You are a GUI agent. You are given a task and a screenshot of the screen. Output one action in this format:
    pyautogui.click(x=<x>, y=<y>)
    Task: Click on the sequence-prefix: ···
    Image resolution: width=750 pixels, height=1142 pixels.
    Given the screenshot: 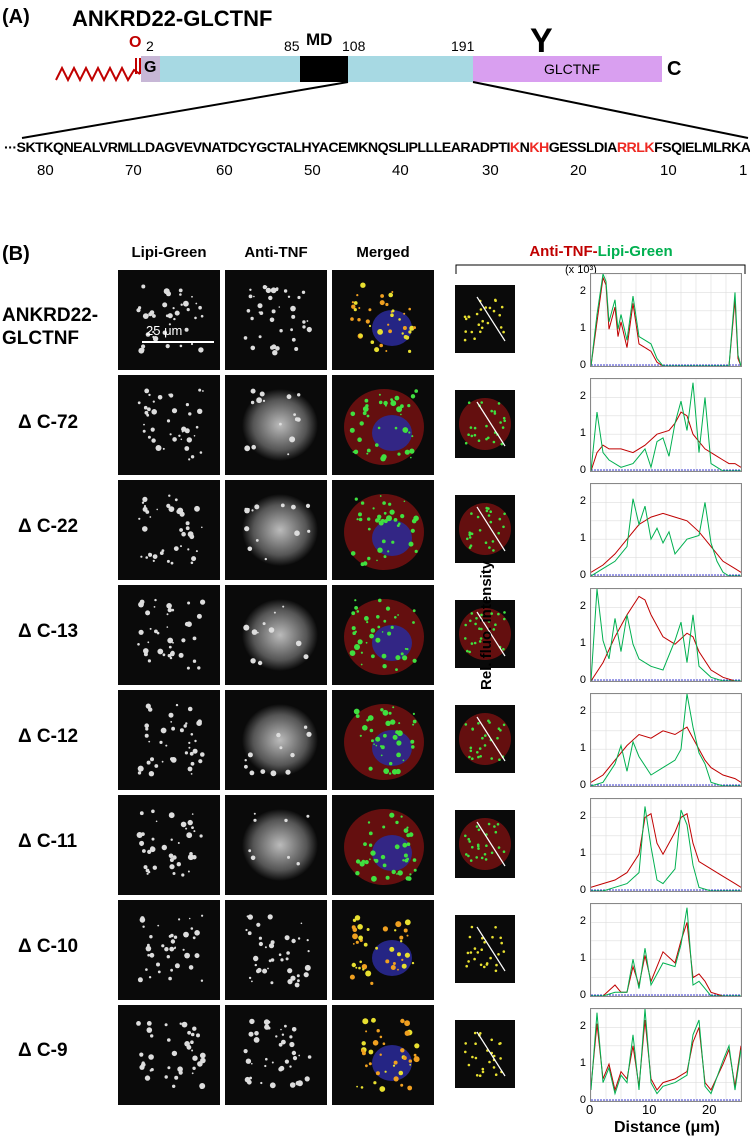 What is the action you would take?
    pyautogui.click(x=10, y=148)
    